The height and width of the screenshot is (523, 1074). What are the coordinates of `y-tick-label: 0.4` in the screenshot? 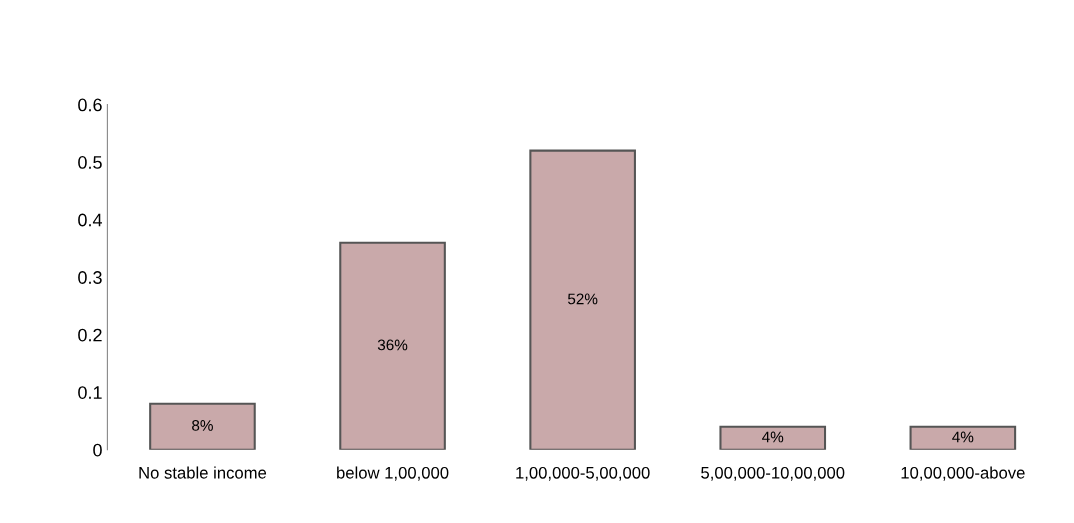 It's located at (90, 220).